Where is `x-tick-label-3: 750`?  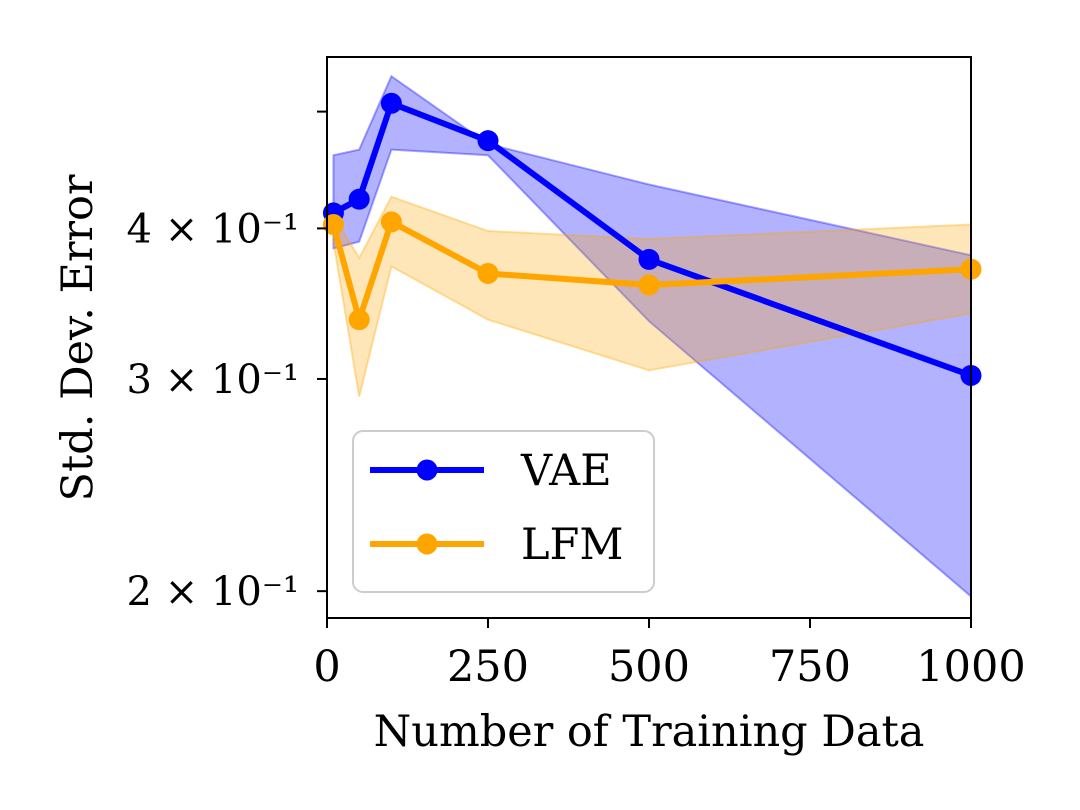
x-tick-label-3: 750 is located at coordinates (810, 667).